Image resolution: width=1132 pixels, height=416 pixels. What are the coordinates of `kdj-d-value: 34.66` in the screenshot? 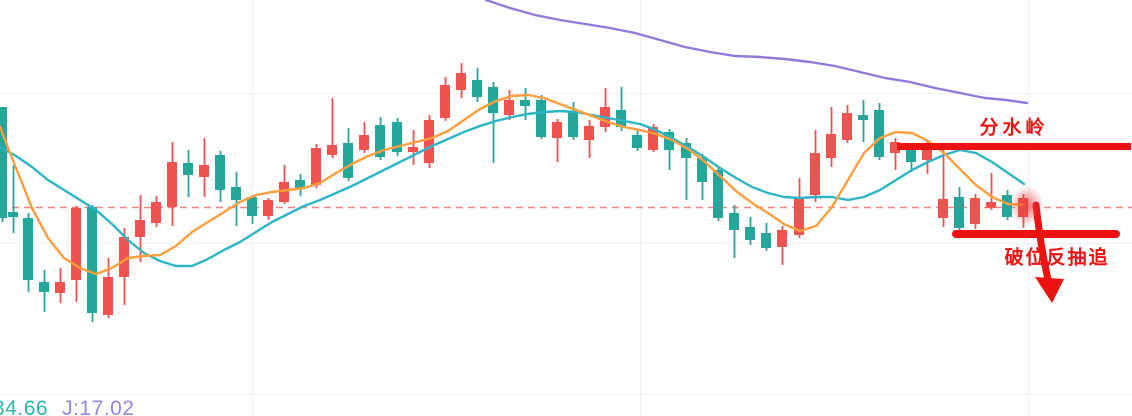 It's located at (24, 406).